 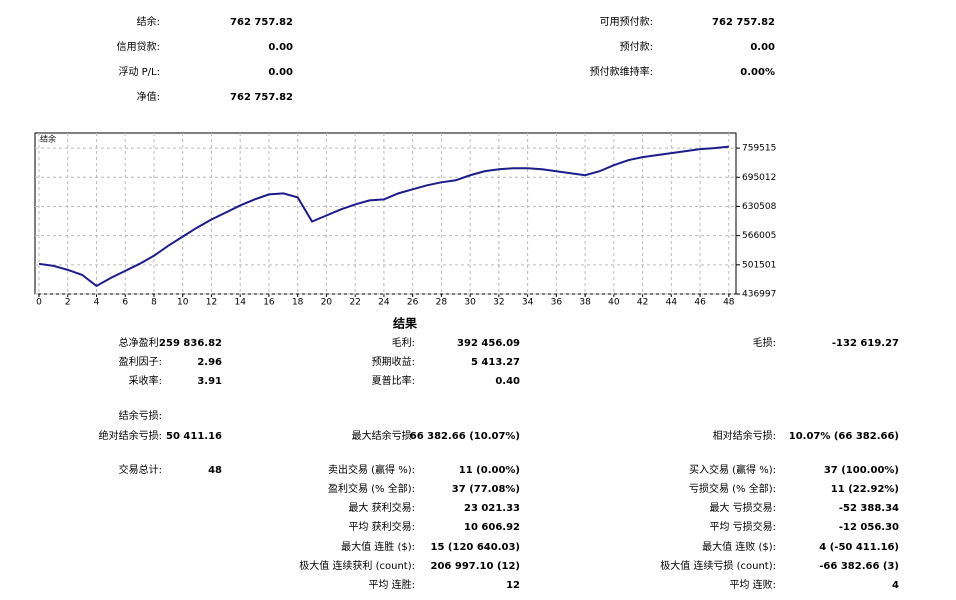 I want to click on result-label: 盈利因子:, so click(x=140, y=362).